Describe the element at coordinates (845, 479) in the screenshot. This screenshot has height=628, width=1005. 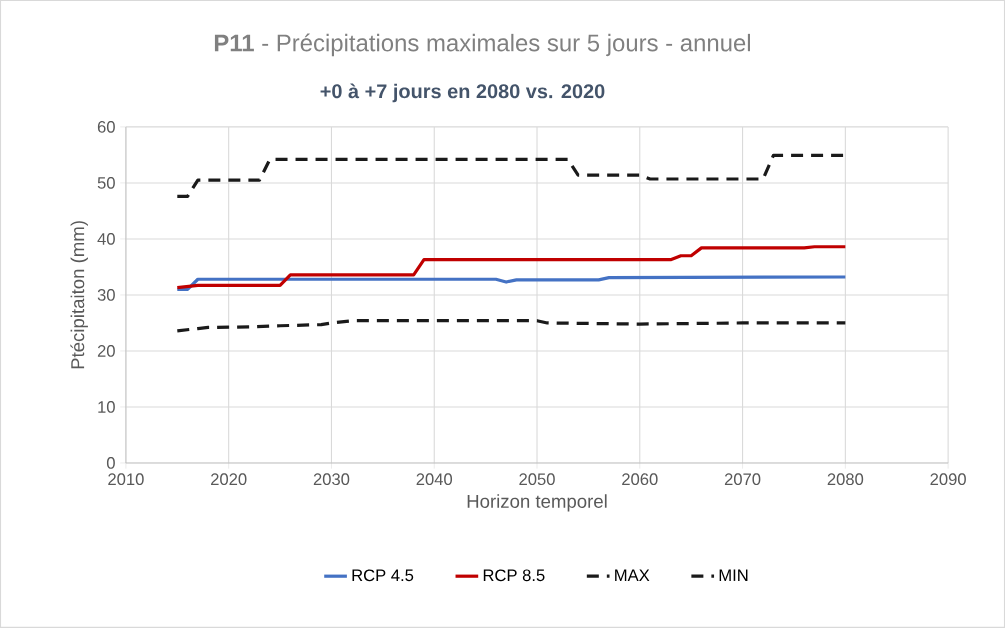
I see `x-tick-label: 2080` at that location.